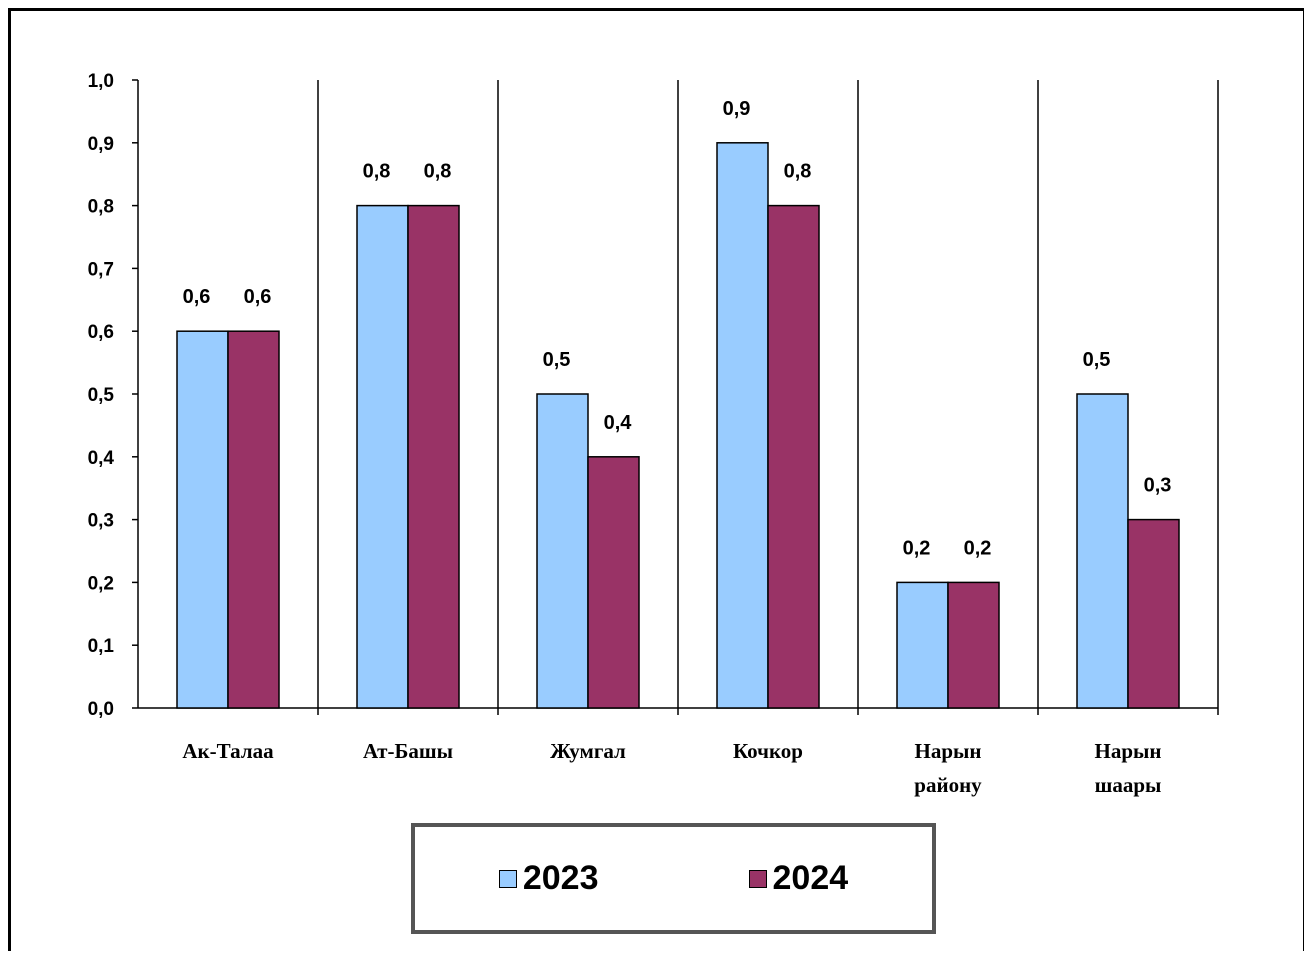 This screenshot has height=954, width=1307. Describe the element at coordinates (101, 583) in the screenshot. I see `y-tick-label: 0,2` at that location.